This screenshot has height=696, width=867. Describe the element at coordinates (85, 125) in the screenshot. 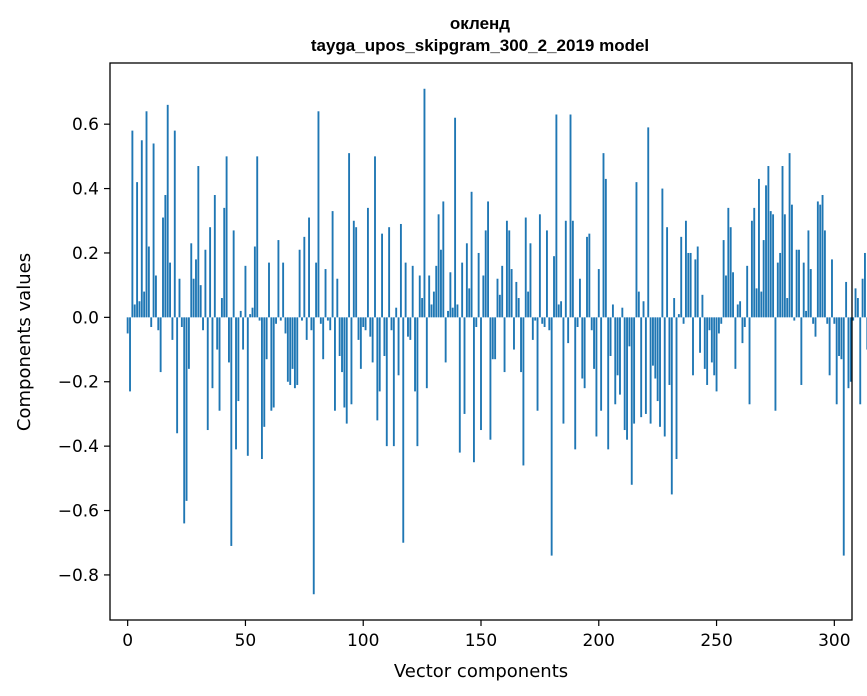

I see `y-tick-label: 0.6` at that location.